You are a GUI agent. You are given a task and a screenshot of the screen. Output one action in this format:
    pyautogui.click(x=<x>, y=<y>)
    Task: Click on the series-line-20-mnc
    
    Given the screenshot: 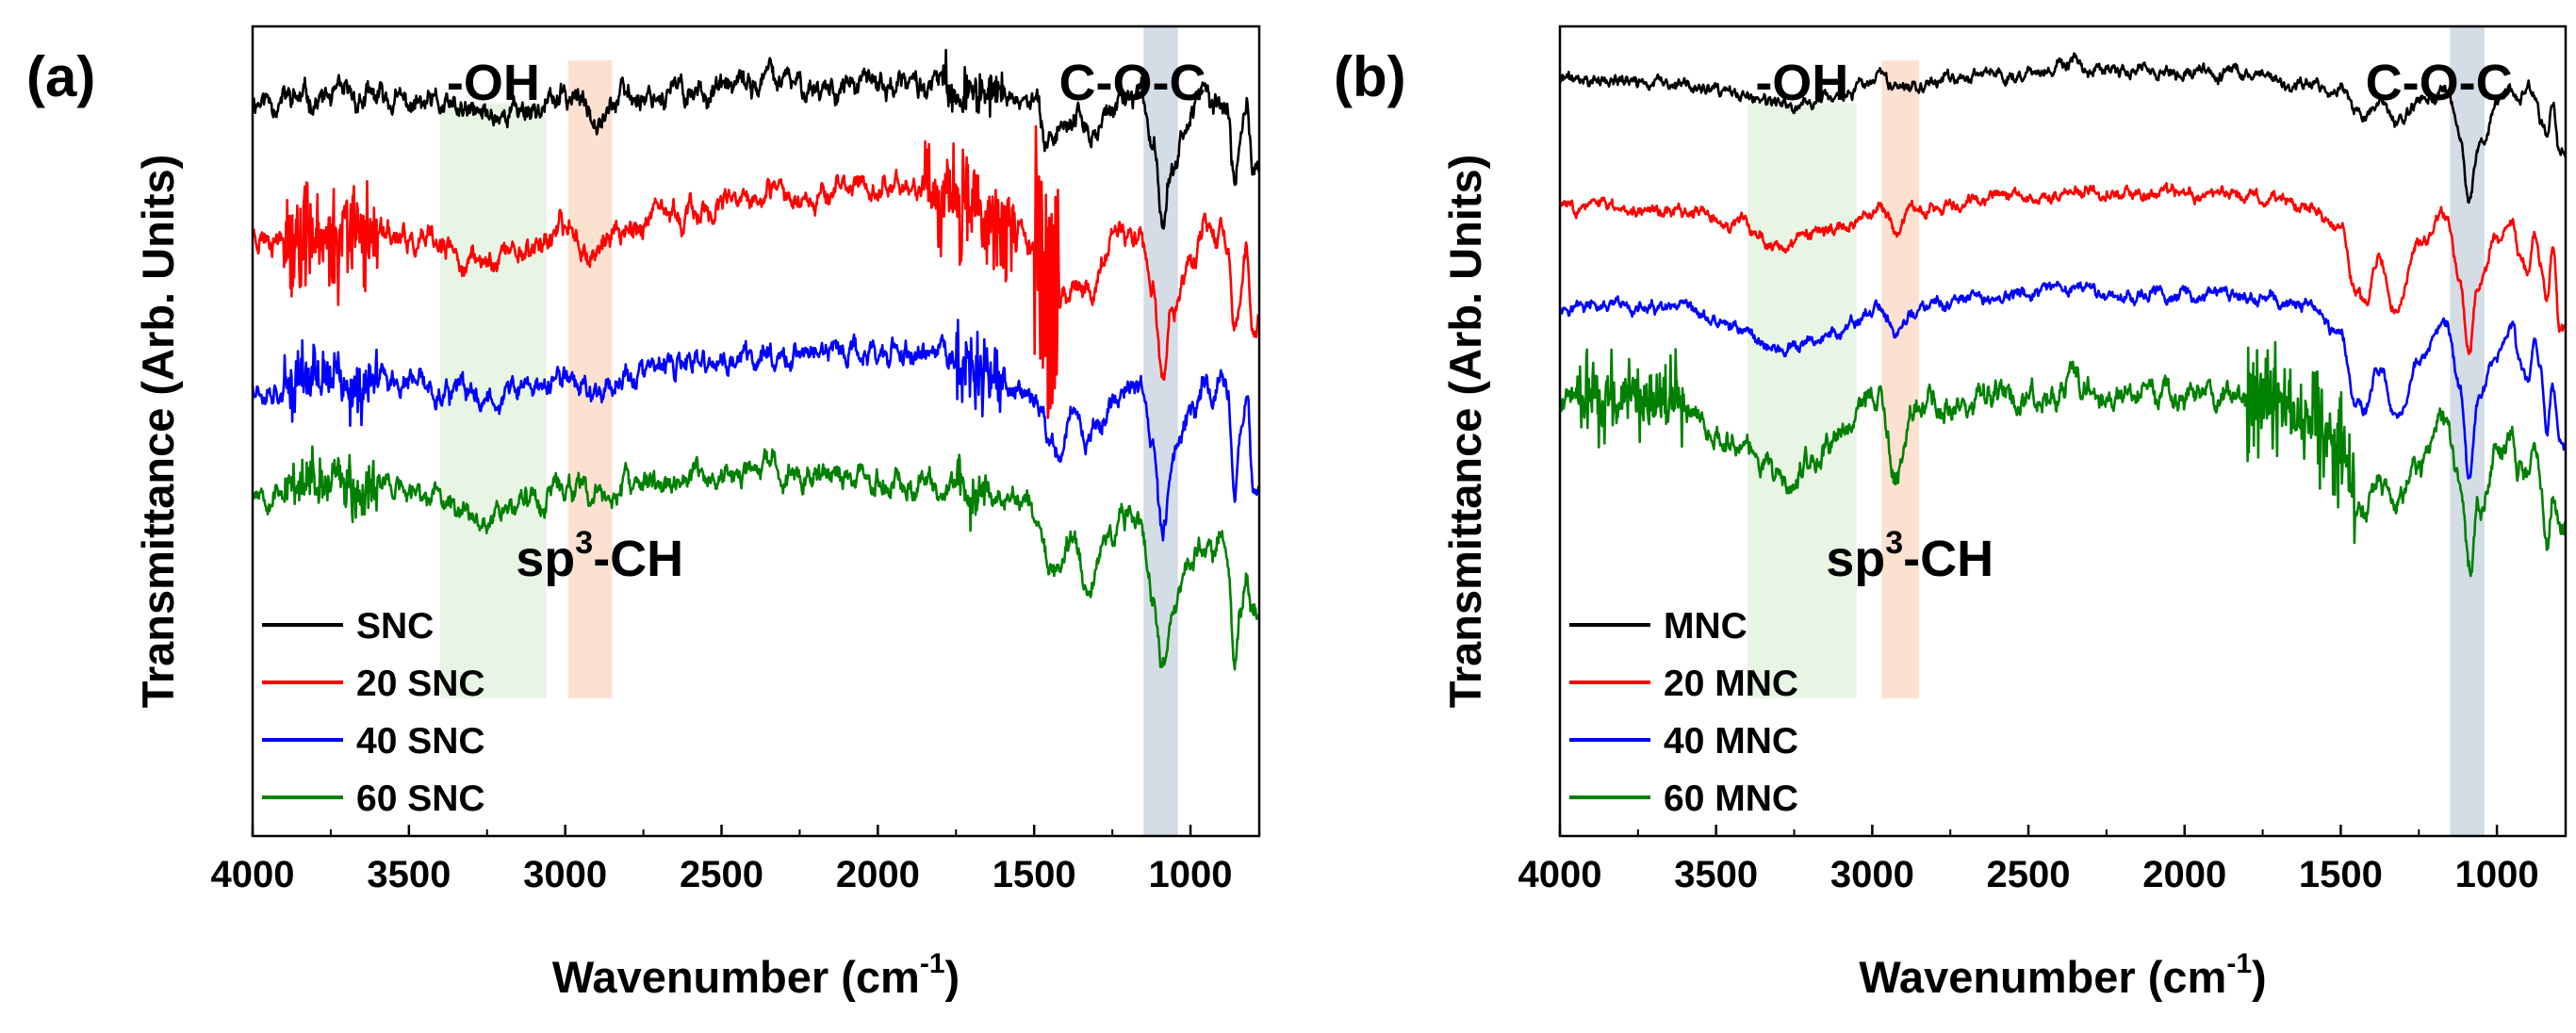 What is the action you would take?
    pyautogui.click(x=2063, y=268)
    